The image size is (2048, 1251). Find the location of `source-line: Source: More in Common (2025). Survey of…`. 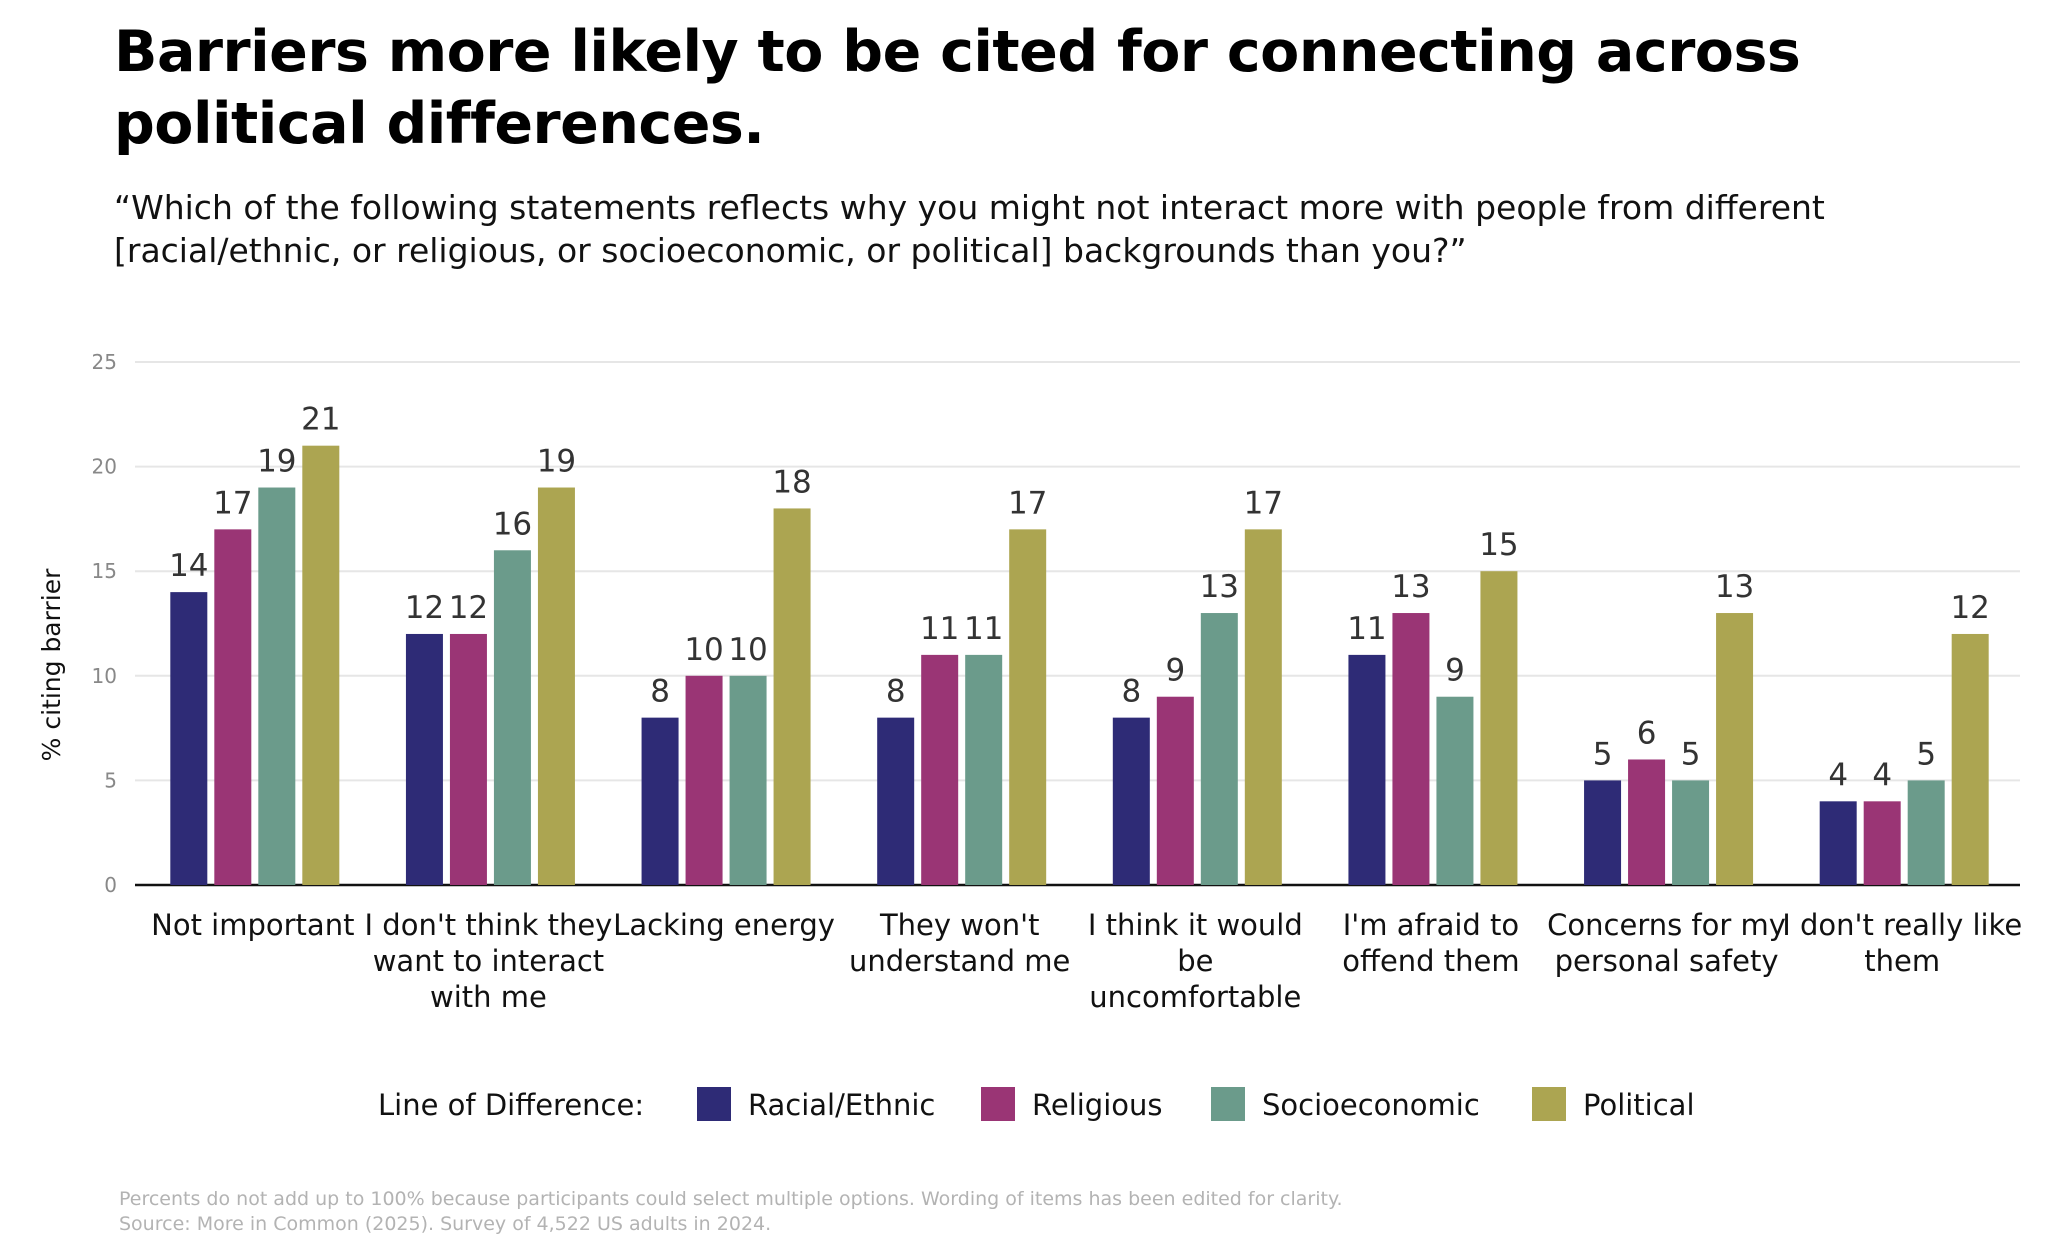

source-line: Source: More in Common (2025). Survey of… is located at coordinates (445, 1224).